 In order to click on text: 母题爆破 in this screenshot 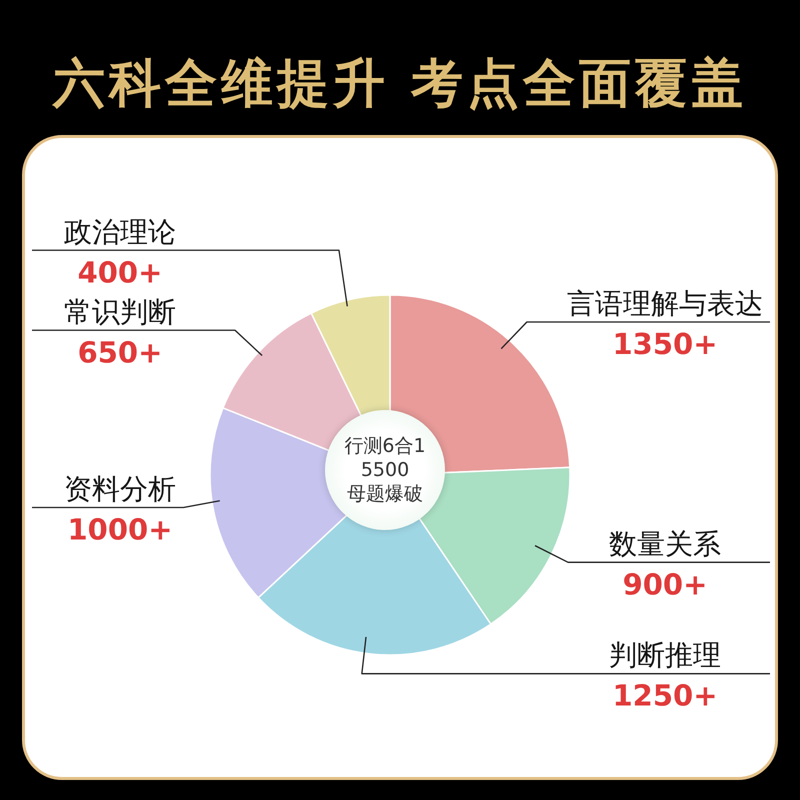, I will do `click(385, 494)`.